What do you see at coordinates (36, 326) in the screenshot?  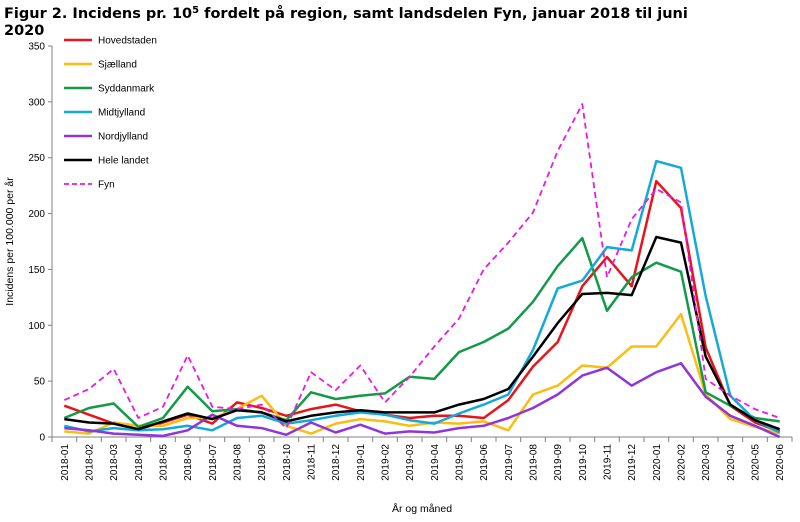 I see `y-tick-label: 100` at bounding box center [36, 326].